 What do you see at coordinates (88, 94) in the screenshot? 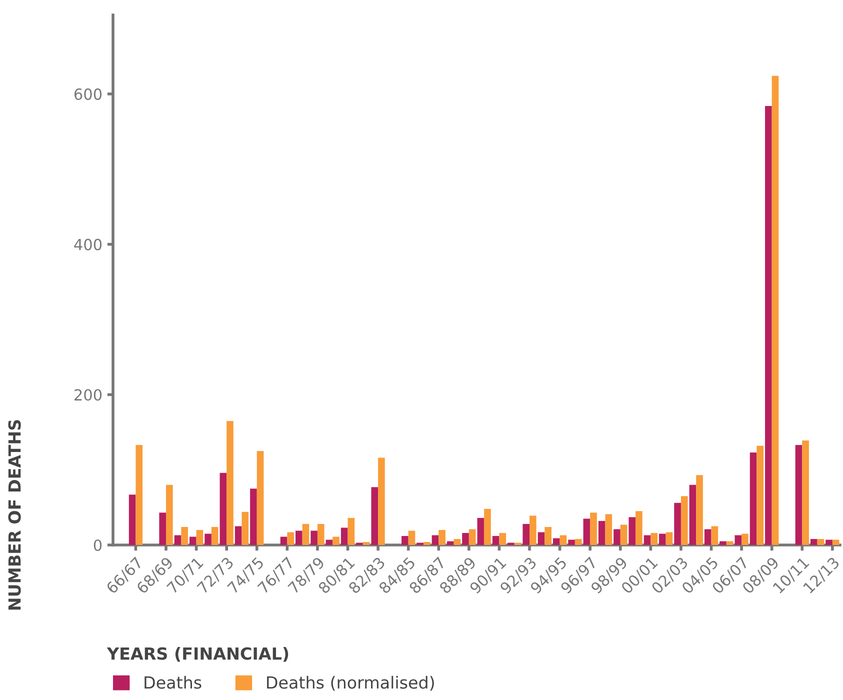
I see `y-tick-label: 600` at bounding box center [88, 94].